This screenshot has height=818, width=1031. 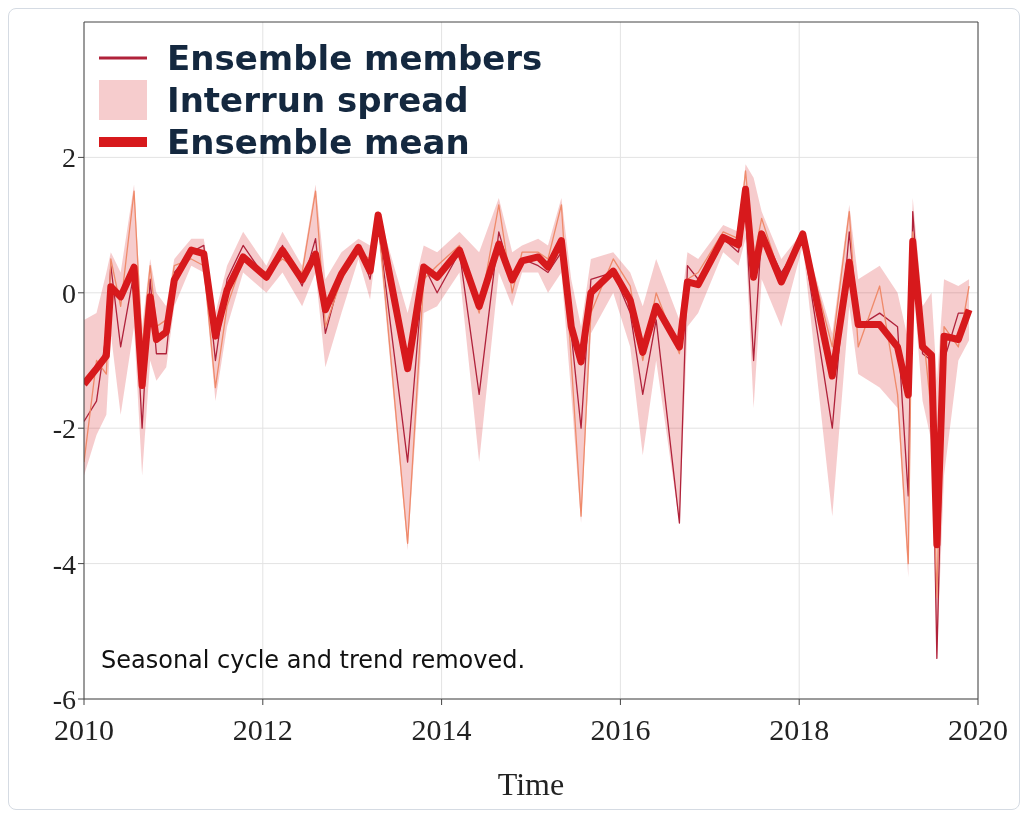 What do you see at coordinates (64, 429) in the screenshot?
I see `y-tick-label: -2` at bounding box center [64, 429].